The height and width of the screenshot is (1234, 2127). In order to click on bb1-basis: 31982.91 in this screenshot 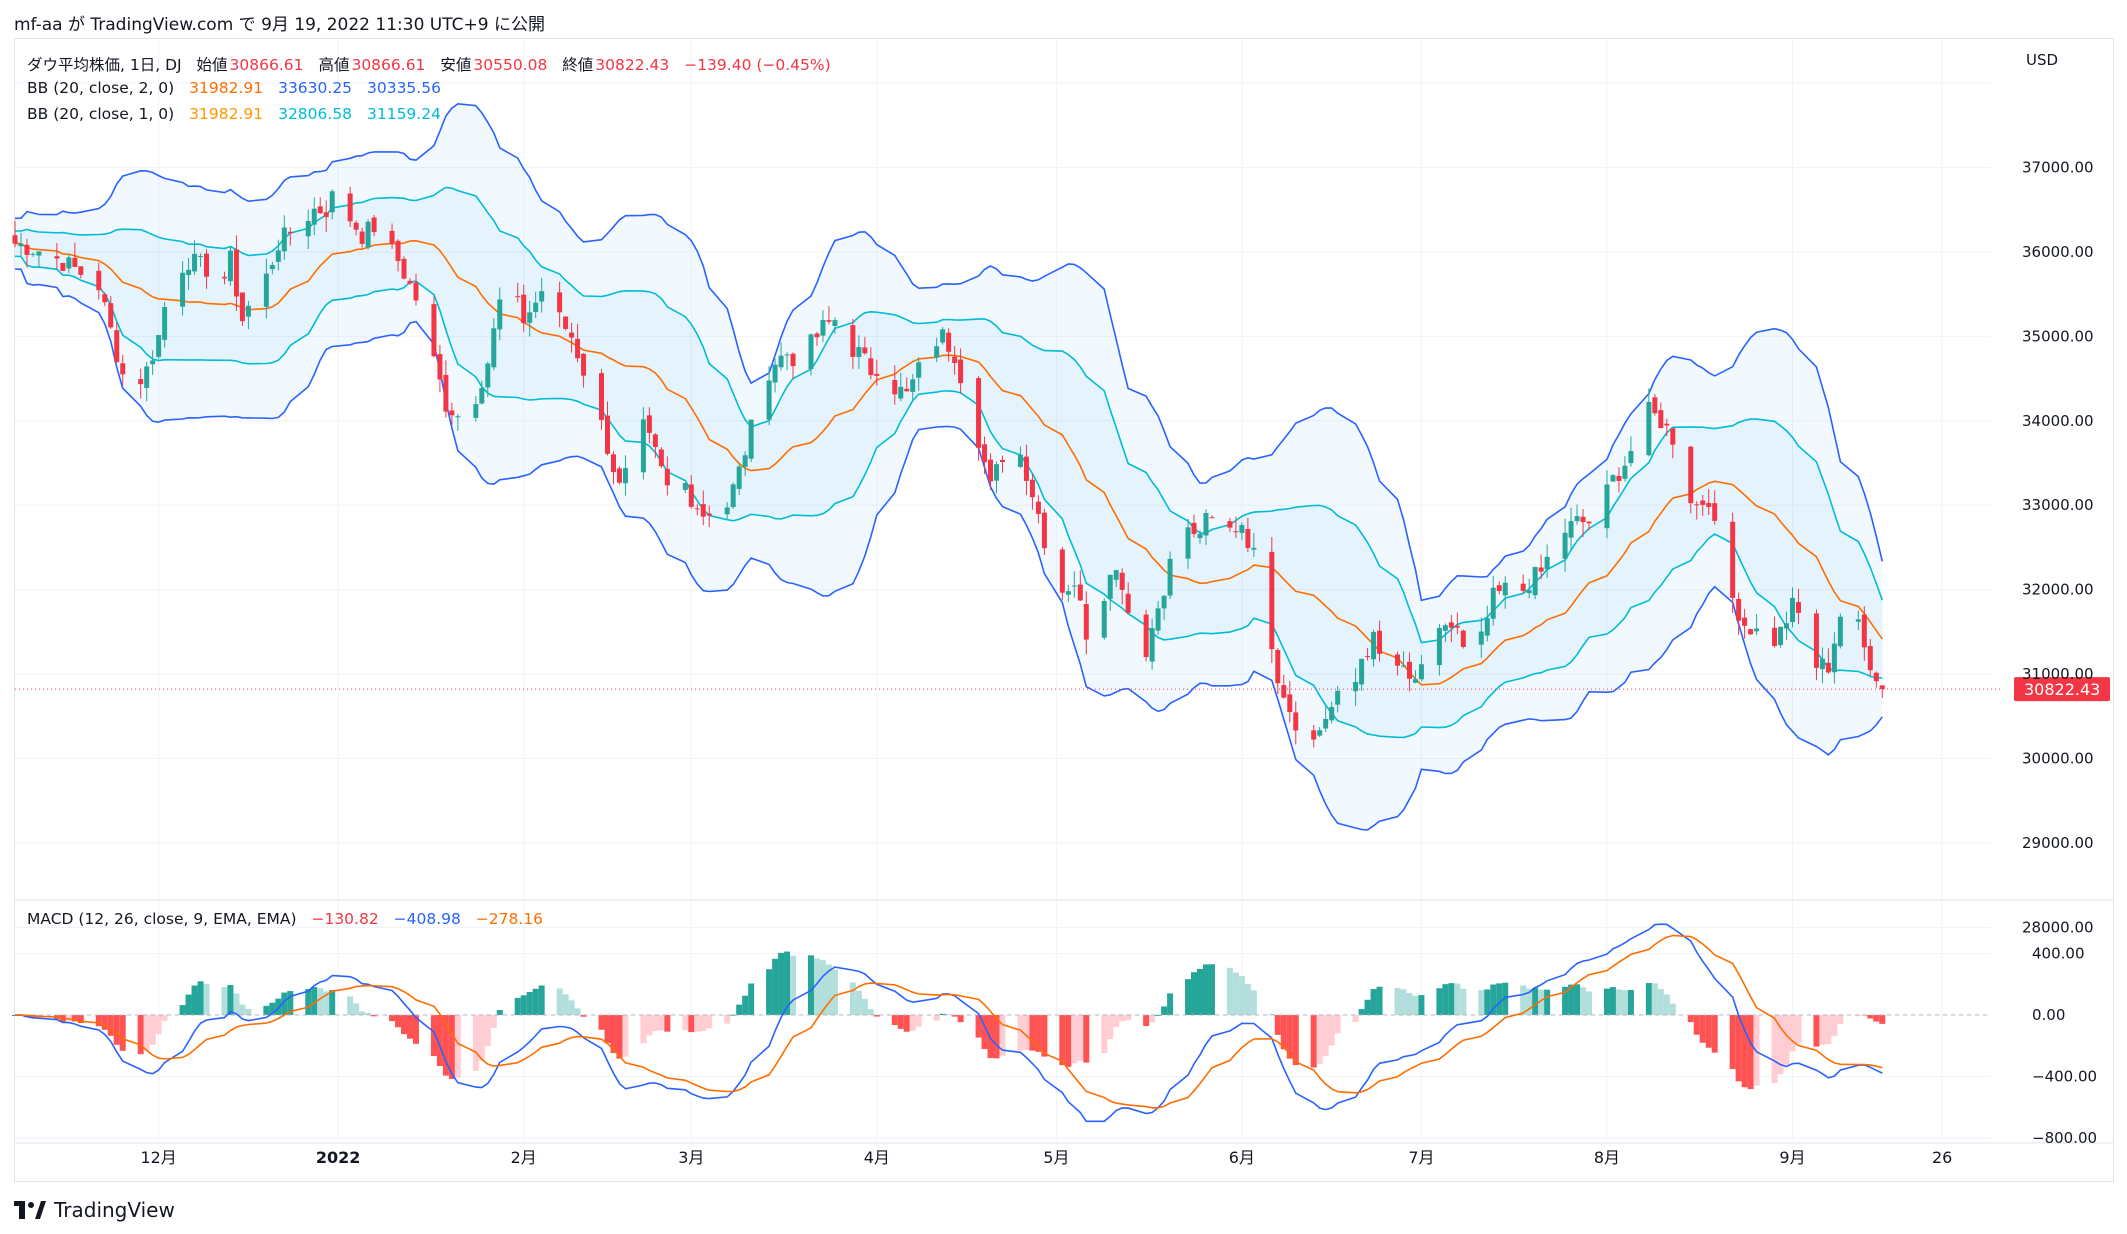, I will do `click(226, 114)`.